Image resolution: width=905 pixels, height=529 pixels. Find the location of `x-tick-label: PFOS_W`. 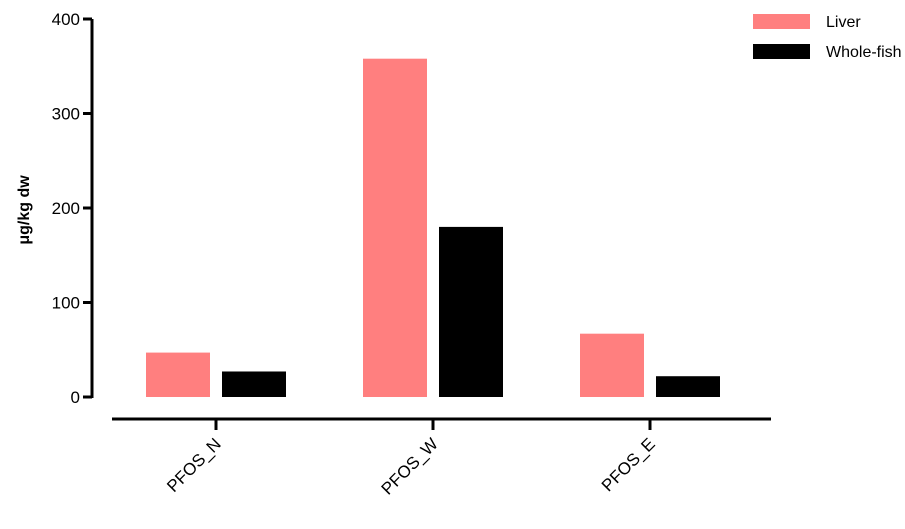

x-tick-label: PFOS_W is located at coordinates (410, 466).